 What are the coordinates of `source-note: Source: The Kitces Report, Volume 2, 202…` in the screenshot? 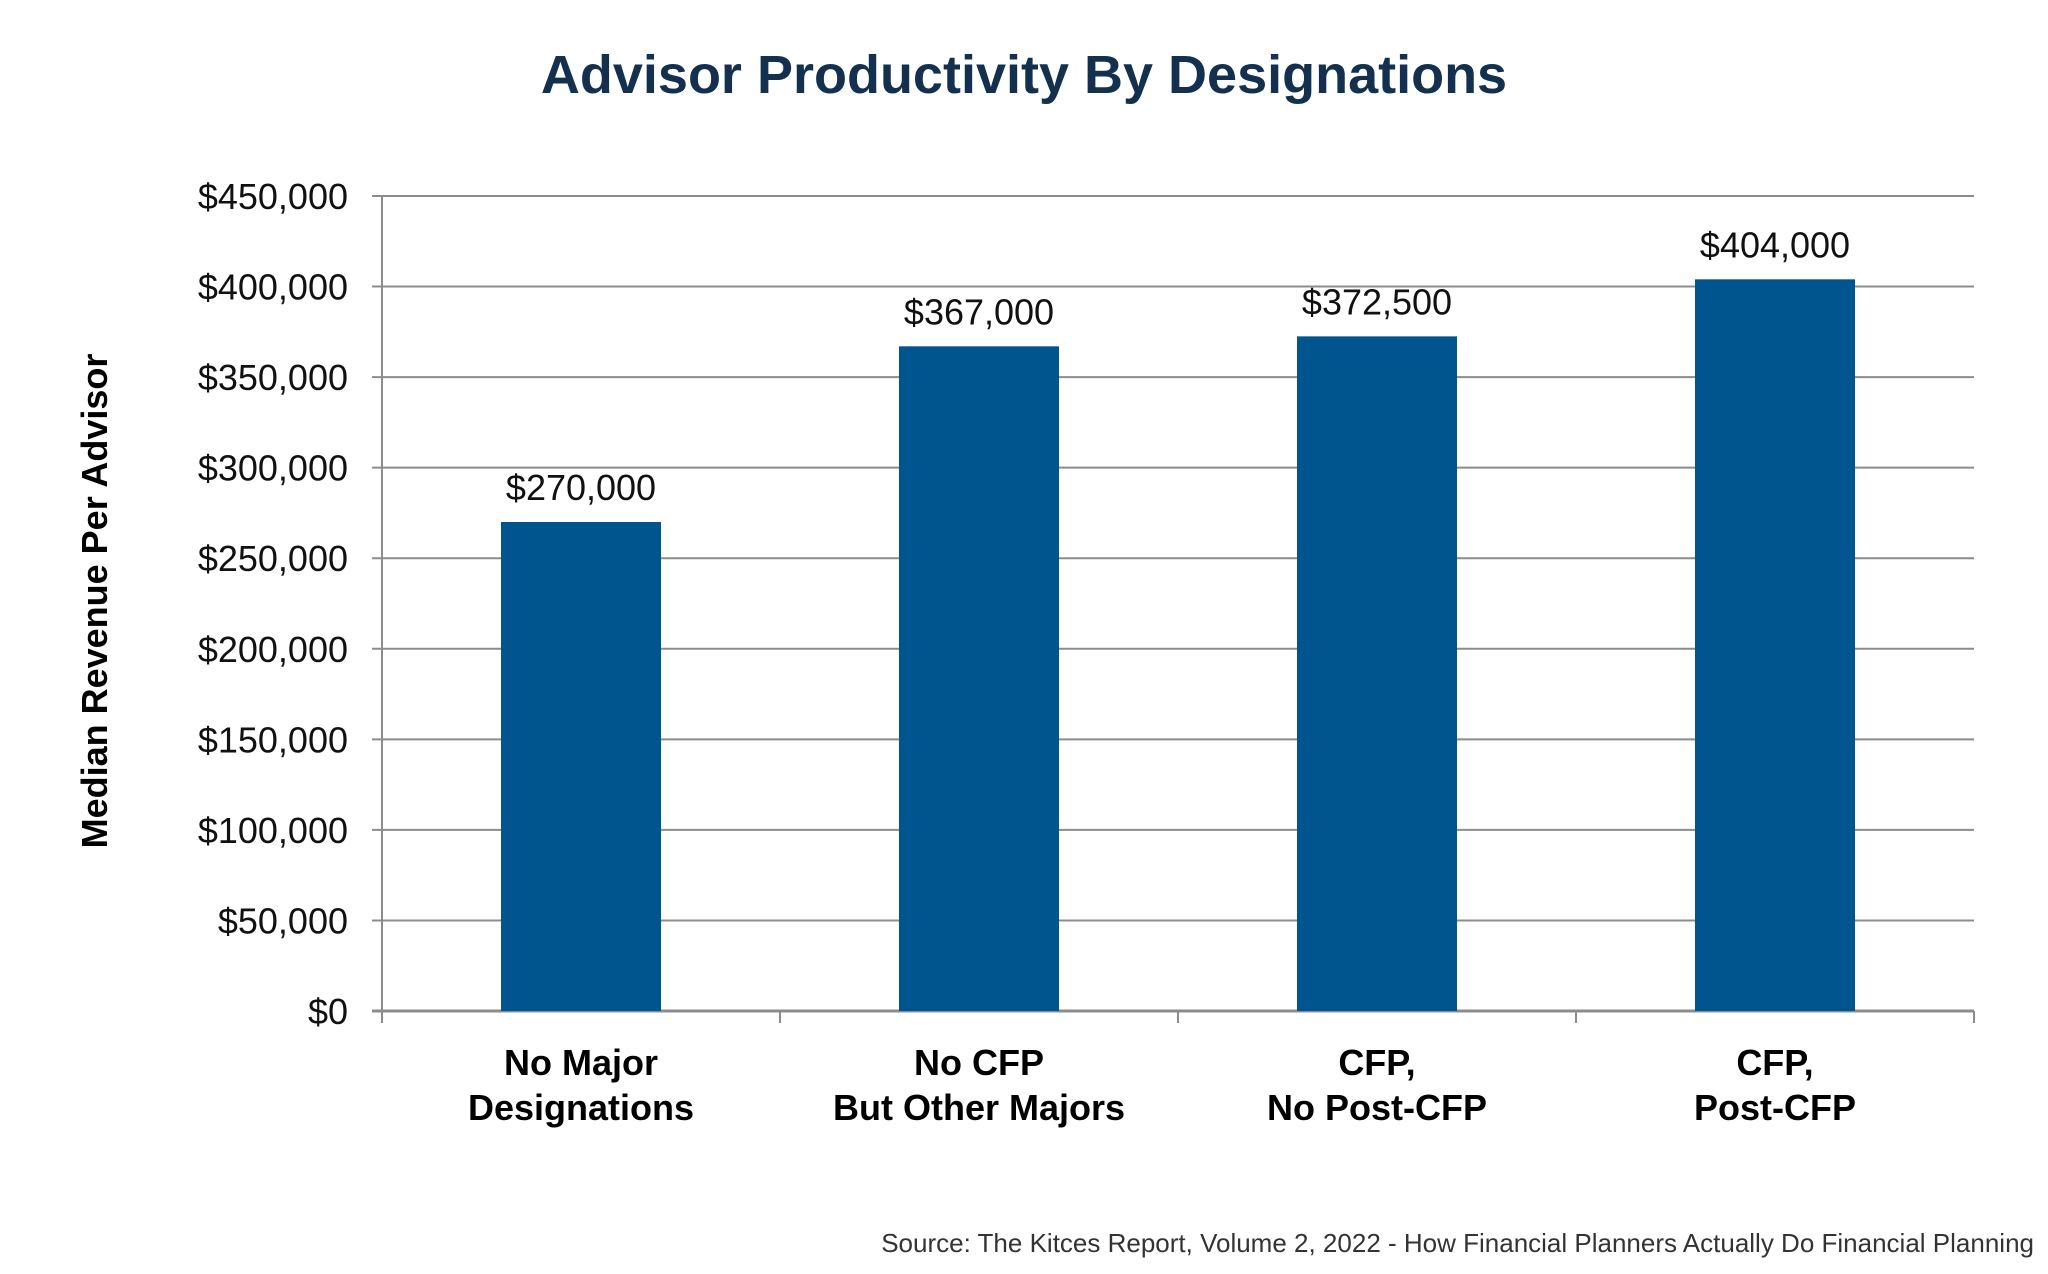 It's located at (1457, 1243).